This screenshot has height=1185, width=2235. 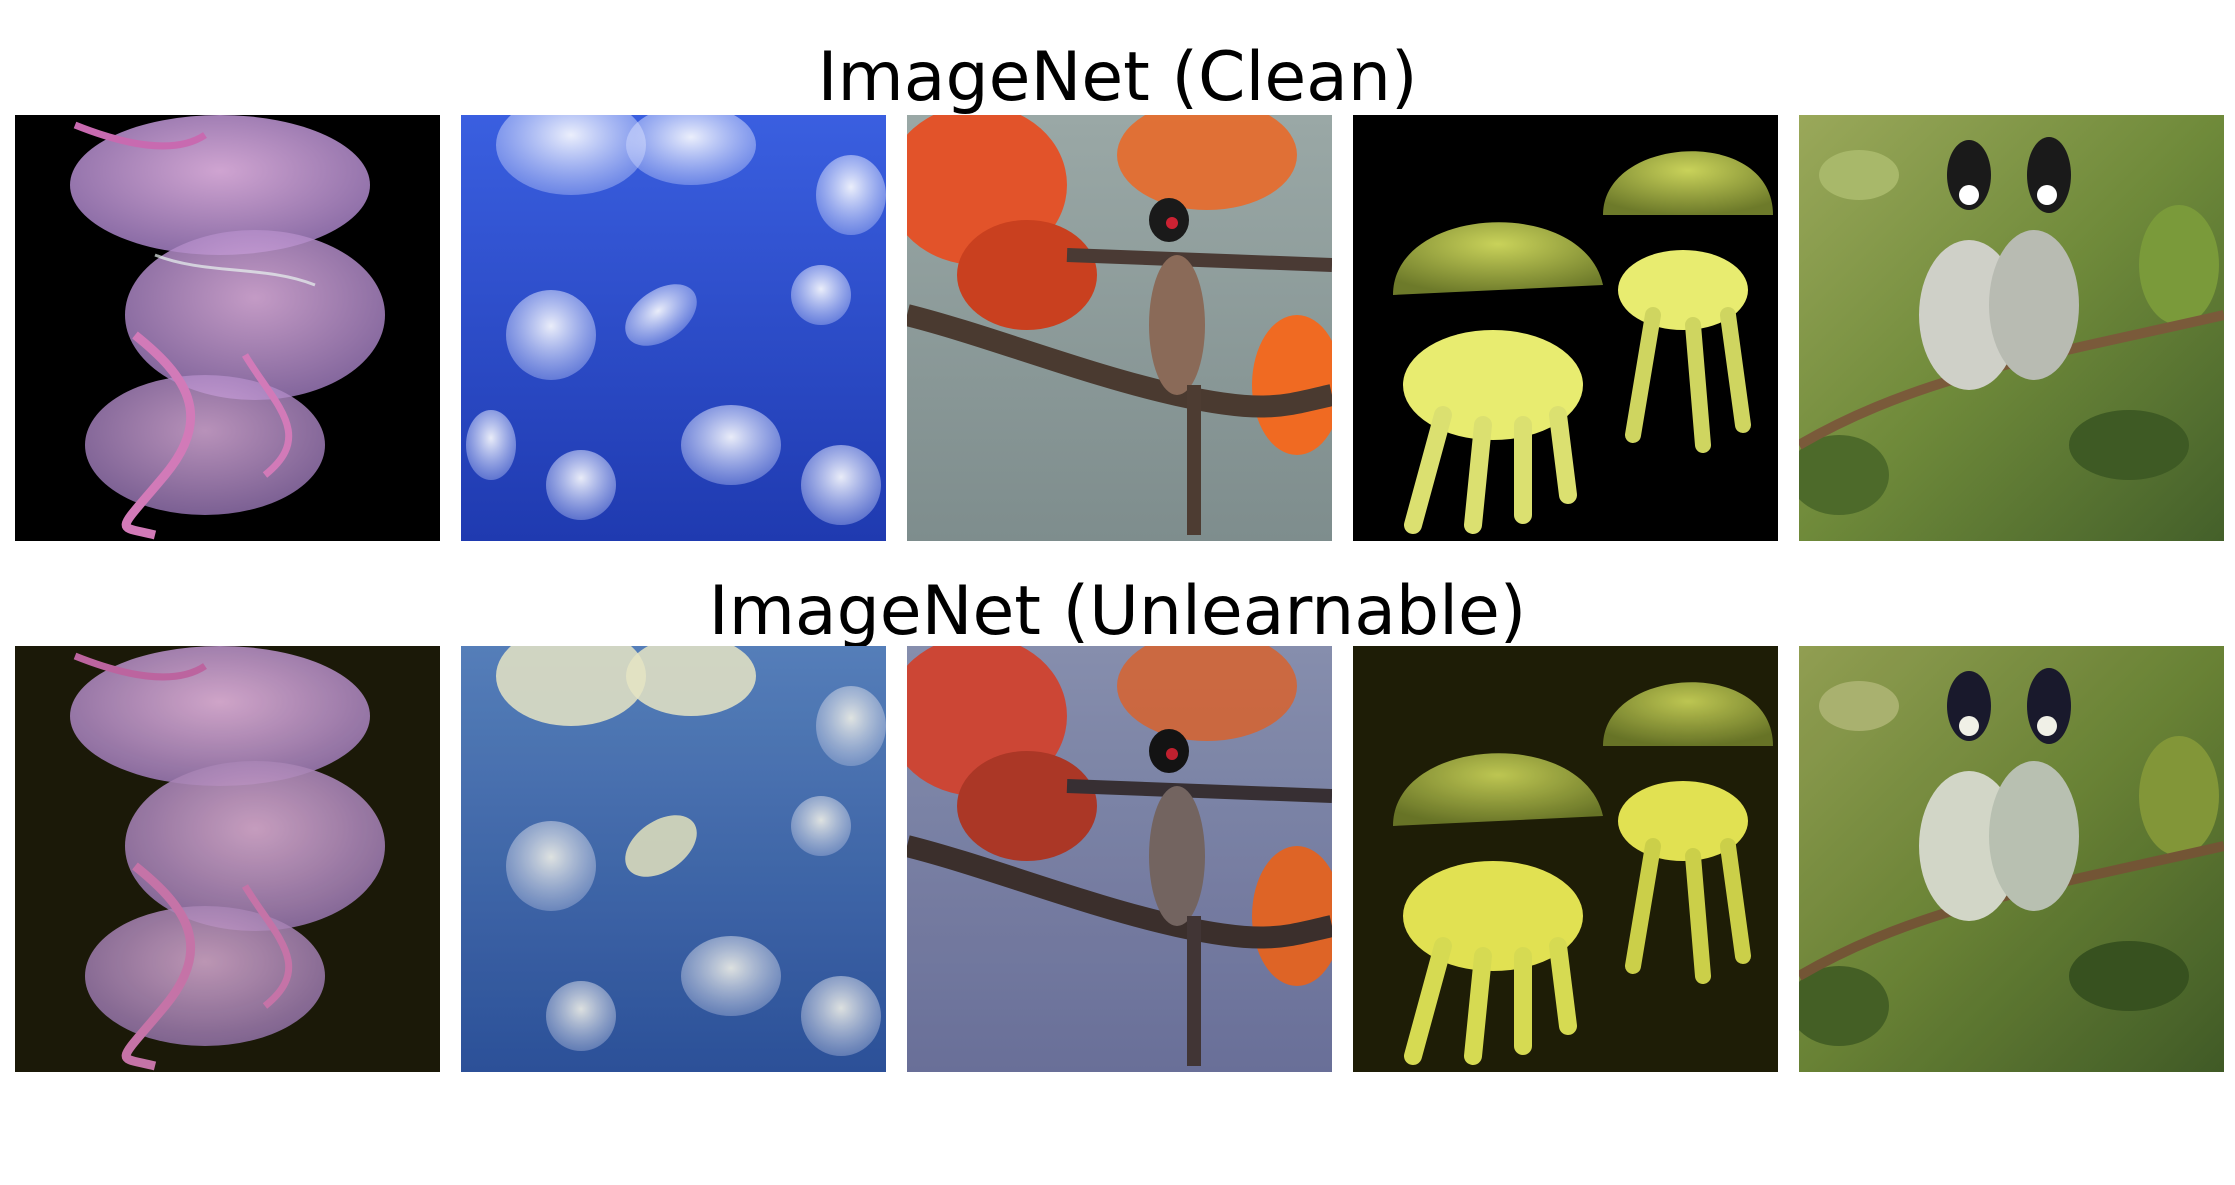 What do you see at coordinates (2011, 328) in the screenshot?
I see `bulbul-pair-image` at bounding box center [2011, 328].